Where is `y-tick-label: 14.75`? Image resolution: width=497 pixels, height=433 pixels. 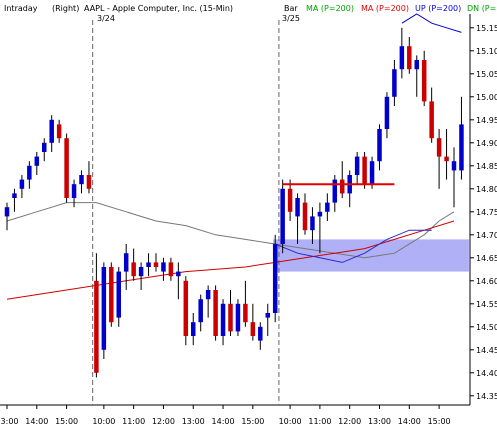 y-tick-label: 14.75 is located at coordinates (486, 212).